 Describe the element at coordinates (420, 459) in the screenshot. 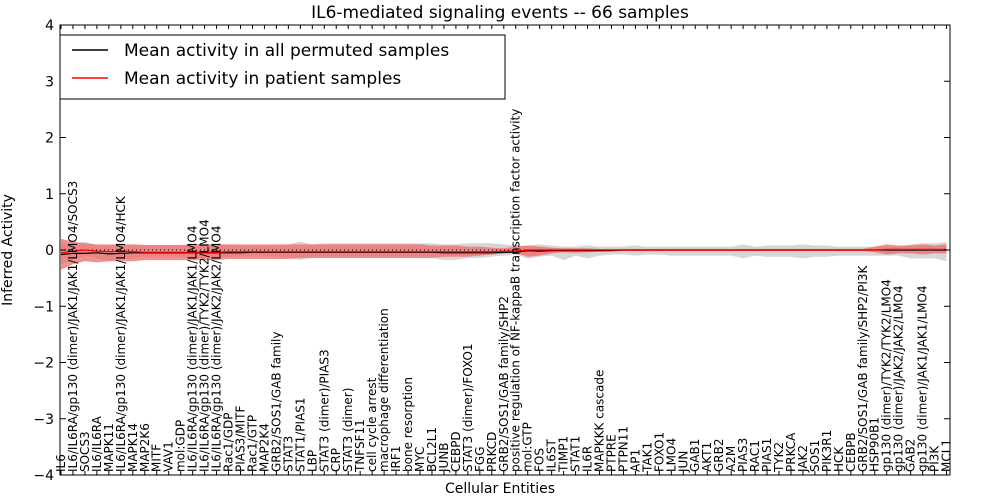

I see `x-tick-label: MYC` at that location.